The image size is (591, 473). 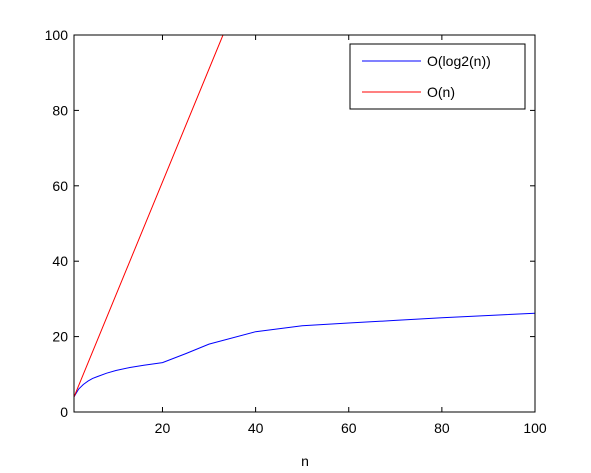 I want to click on legend-label-log: O(log2(n)), so click(x=459, y=61).